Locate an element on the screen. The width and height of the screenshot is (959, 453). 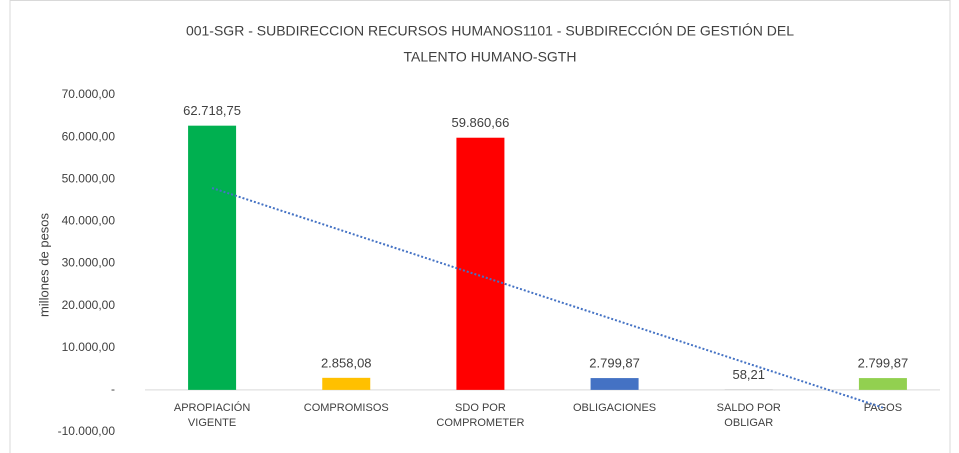
y-tick-label: 40.000,00 is located at coordinates (89, 221).